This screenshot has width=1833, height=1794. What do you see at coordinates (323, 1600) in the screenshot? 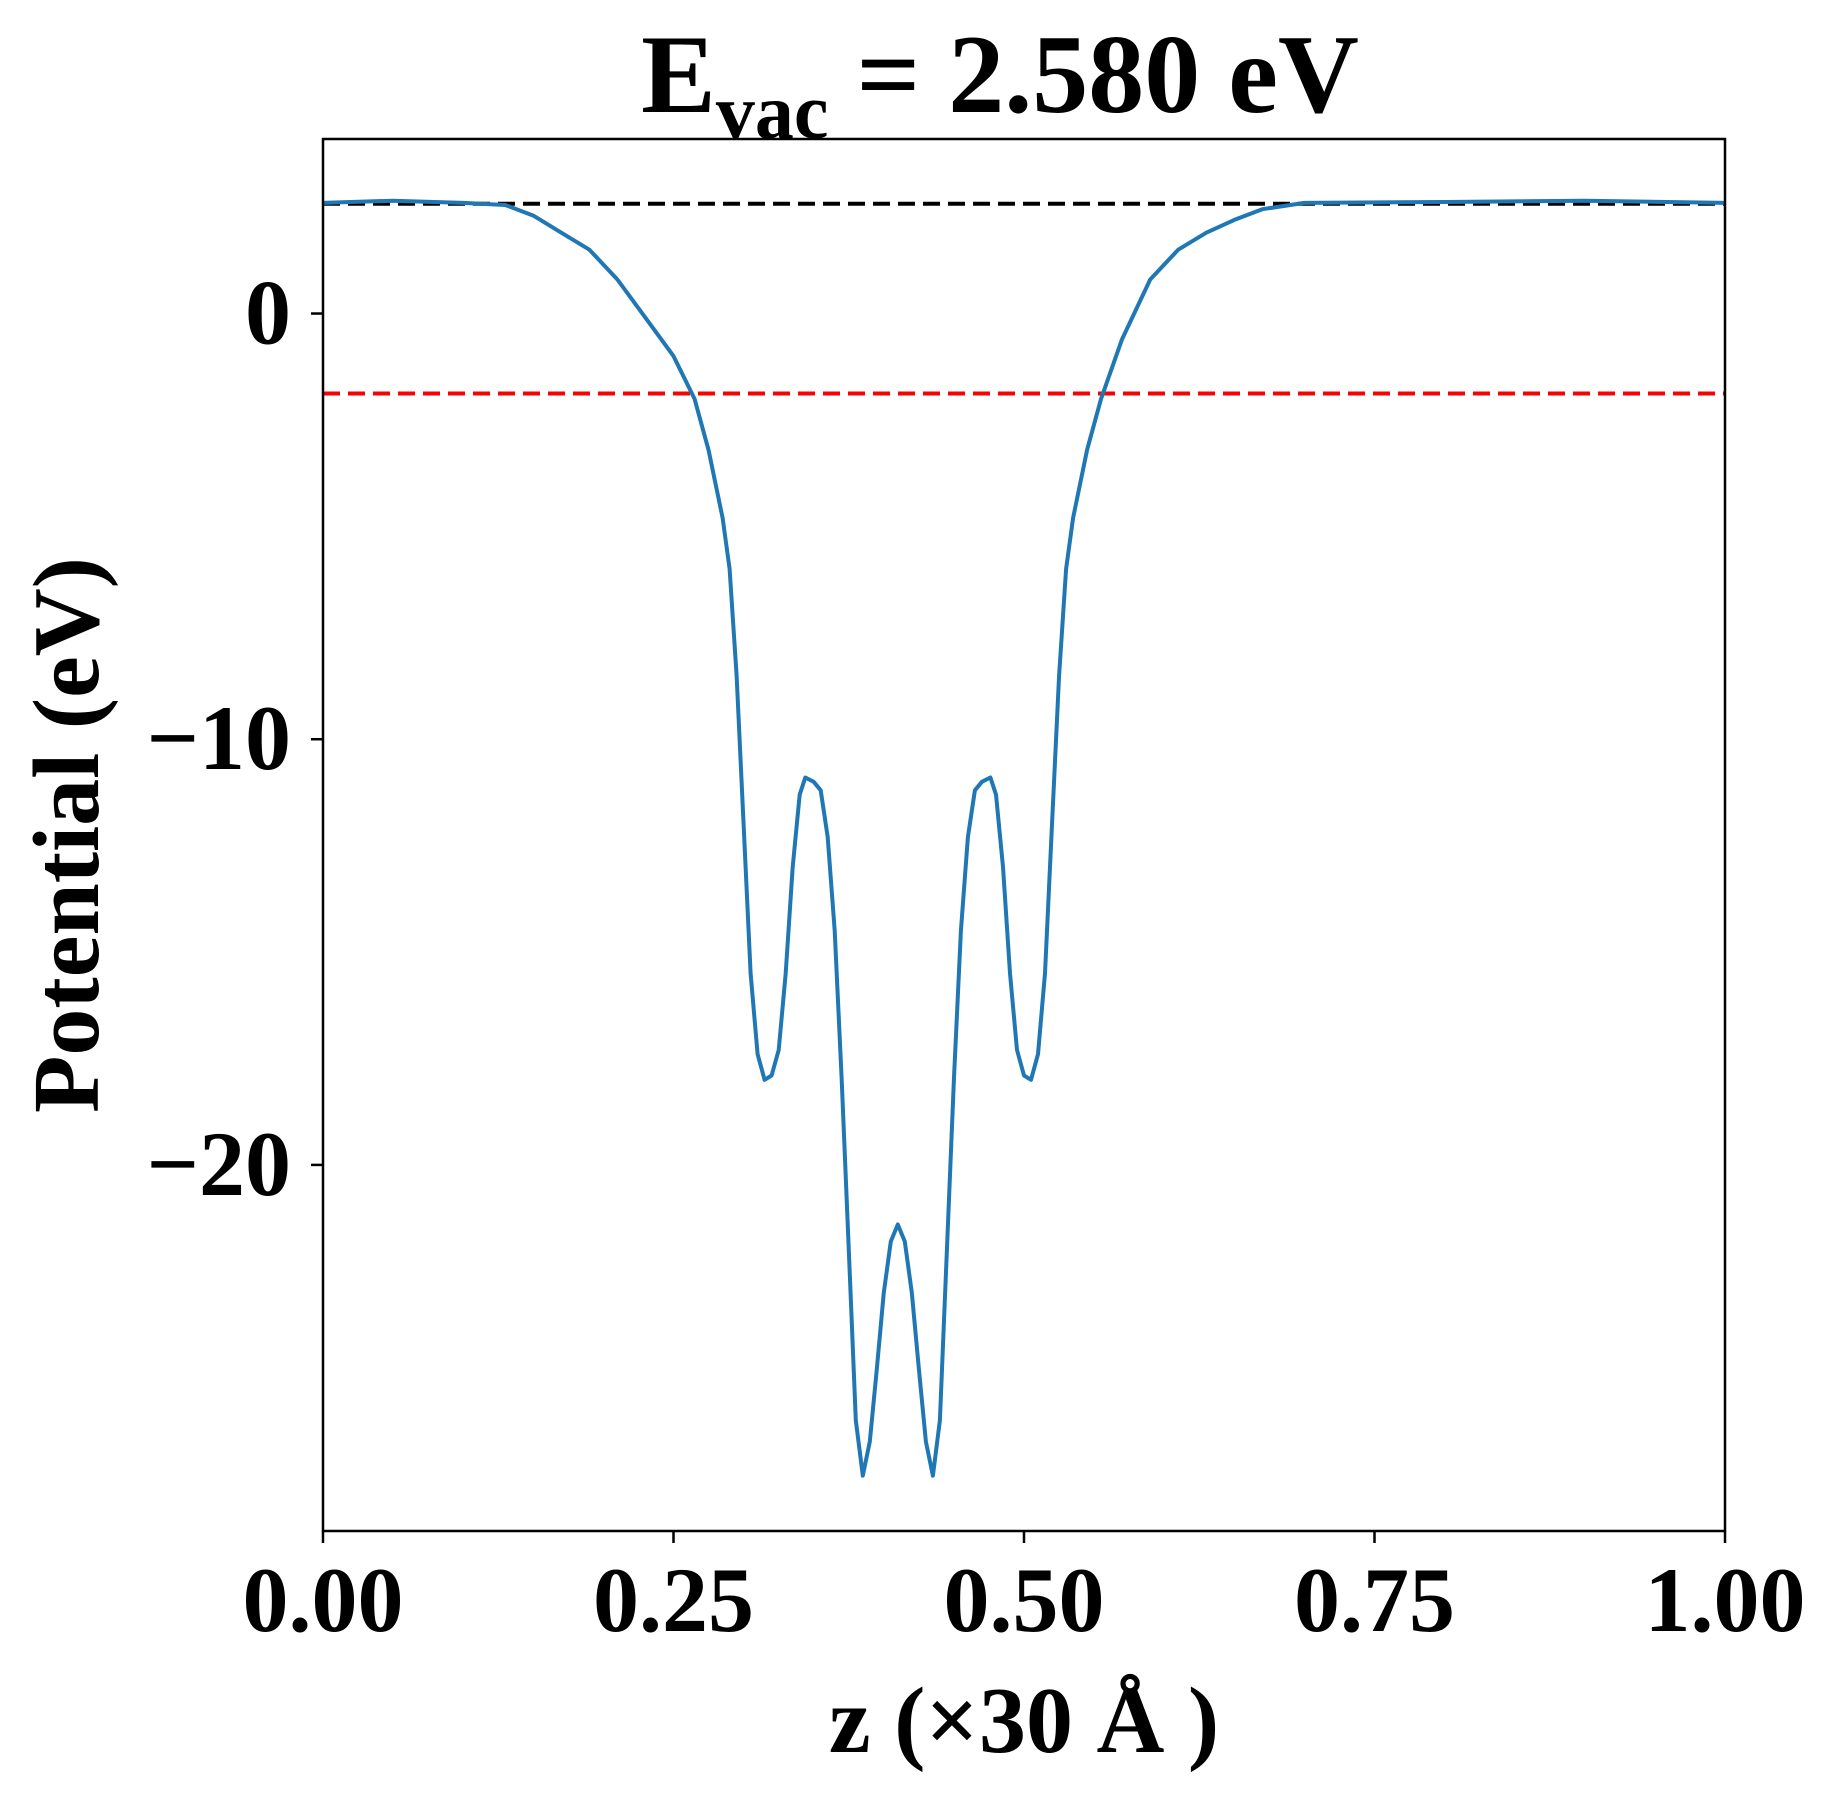
I see `x-tick-label: 0.00` at bounding box center [323, 1600].